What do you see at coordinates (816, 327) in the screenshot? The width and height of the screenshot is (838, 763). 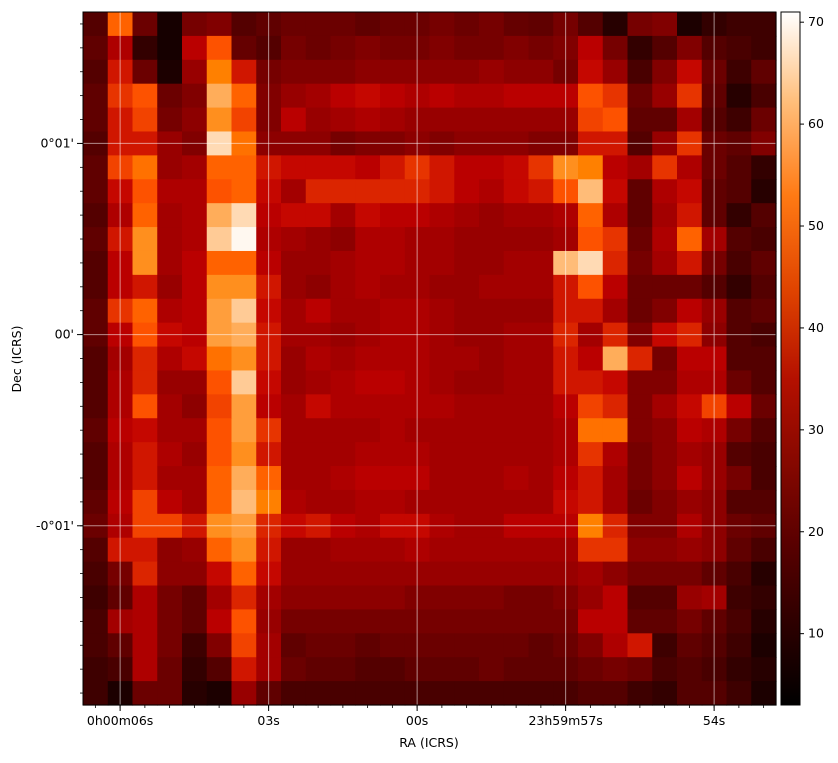 I see `colorbar-tick-label: 40` at bounding box center [816, 327].